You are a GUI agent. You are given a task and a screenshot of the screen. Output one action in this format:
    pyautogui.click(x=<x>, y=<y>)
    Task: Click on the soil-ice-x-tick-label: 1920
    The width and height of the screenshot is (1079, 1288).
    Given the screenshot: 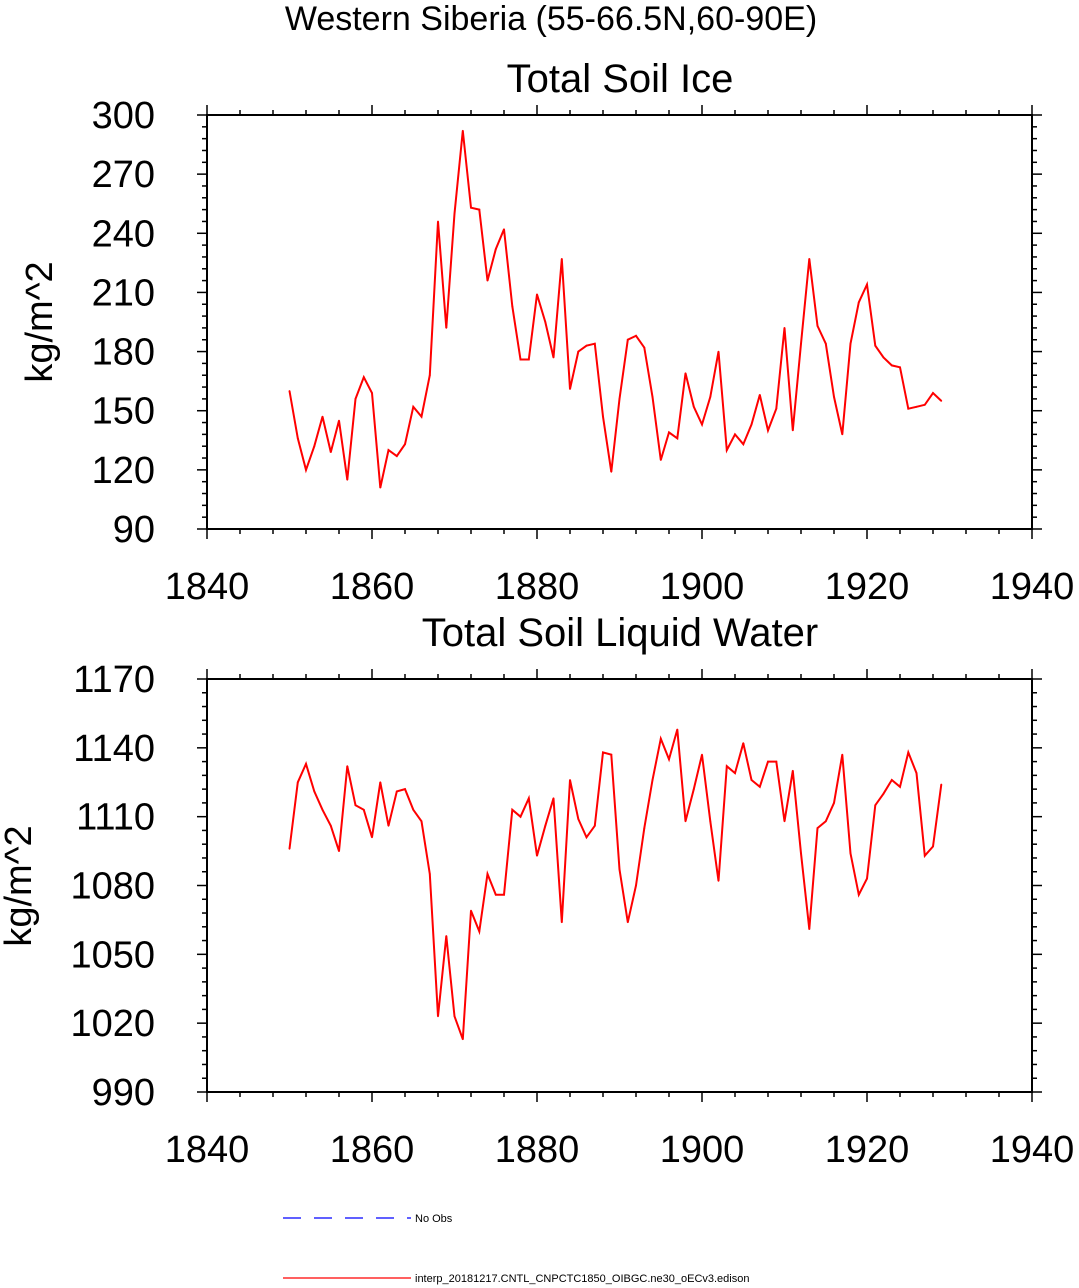 What is the action you would take?
    pyautogui.click(x=867, y=587)
    